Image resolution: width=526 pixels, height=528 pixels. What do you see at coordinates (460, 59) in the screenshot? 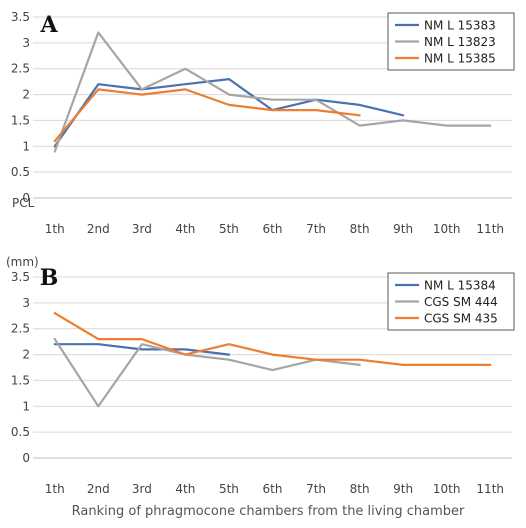
I see `legend-label: NM L 15385` at bounding box center [460, 59].